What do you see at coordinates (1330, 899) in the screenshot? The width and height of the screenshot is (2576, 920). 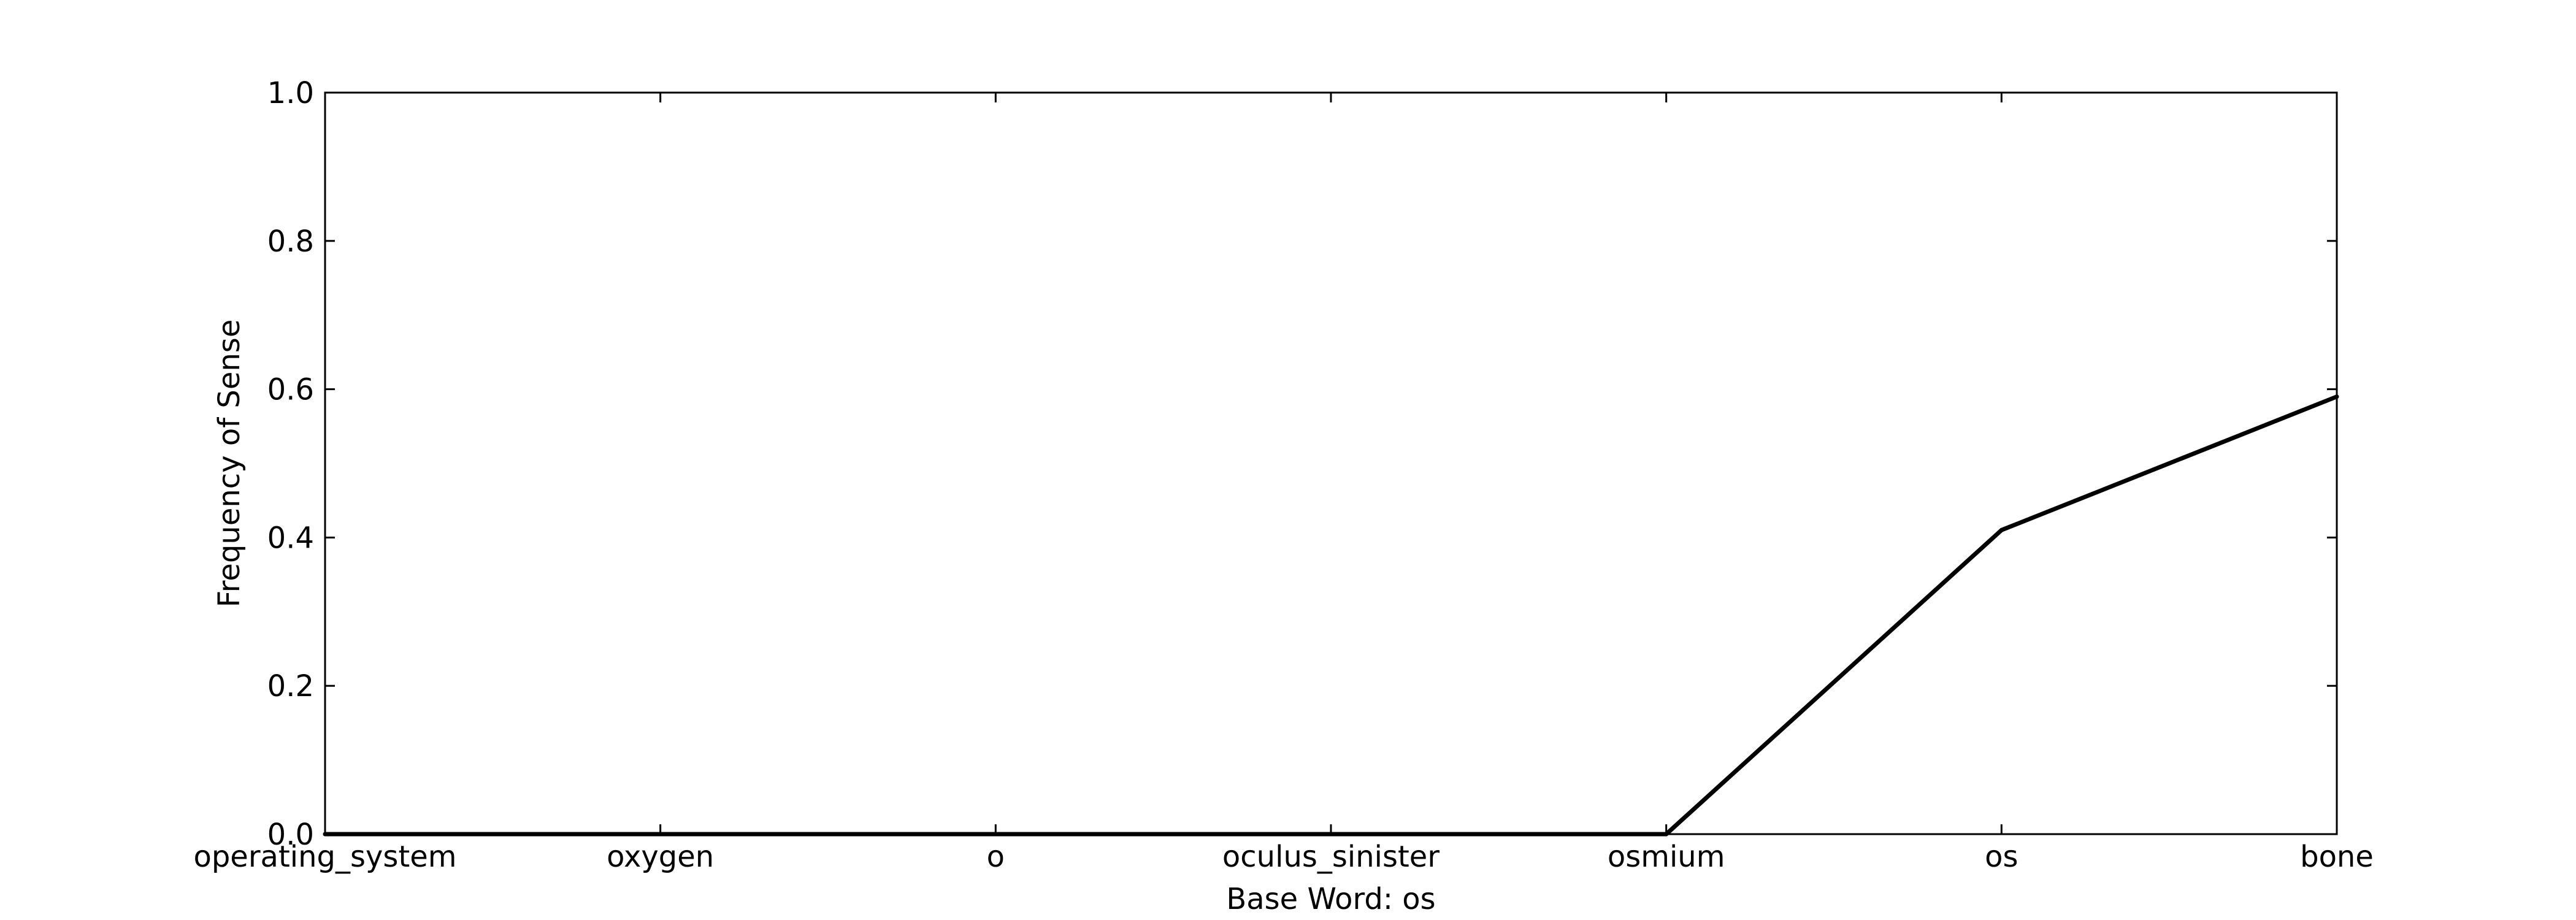 I see `x-axis-label: Base Word: os` at bounding box center [1330, 899].